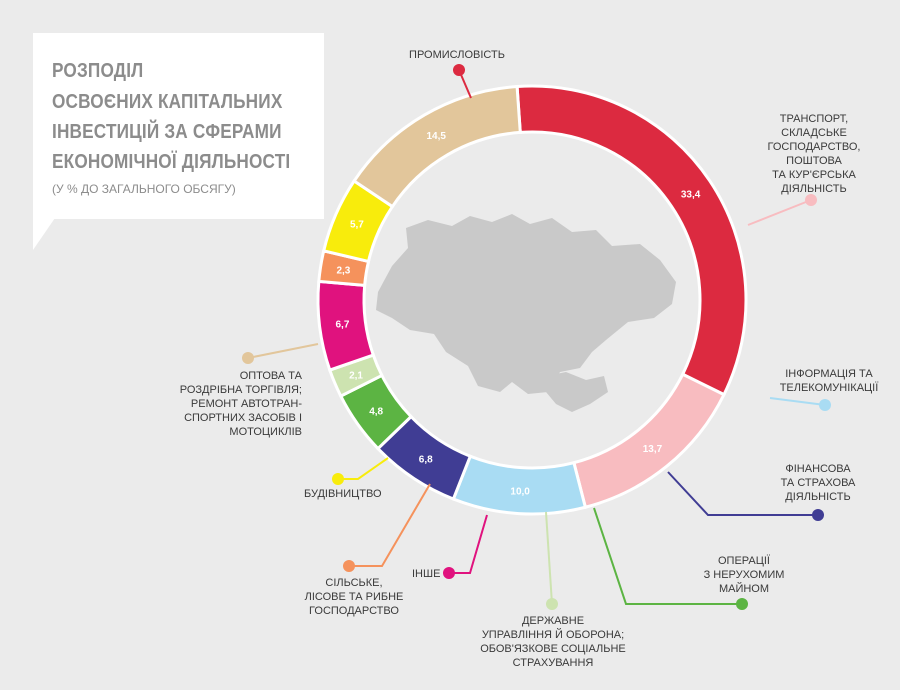  What do you see at coordinates (818, 469) in the screenshot?
I see `label-line: ФІНАНСОВА` at bounding box center [818, 469].